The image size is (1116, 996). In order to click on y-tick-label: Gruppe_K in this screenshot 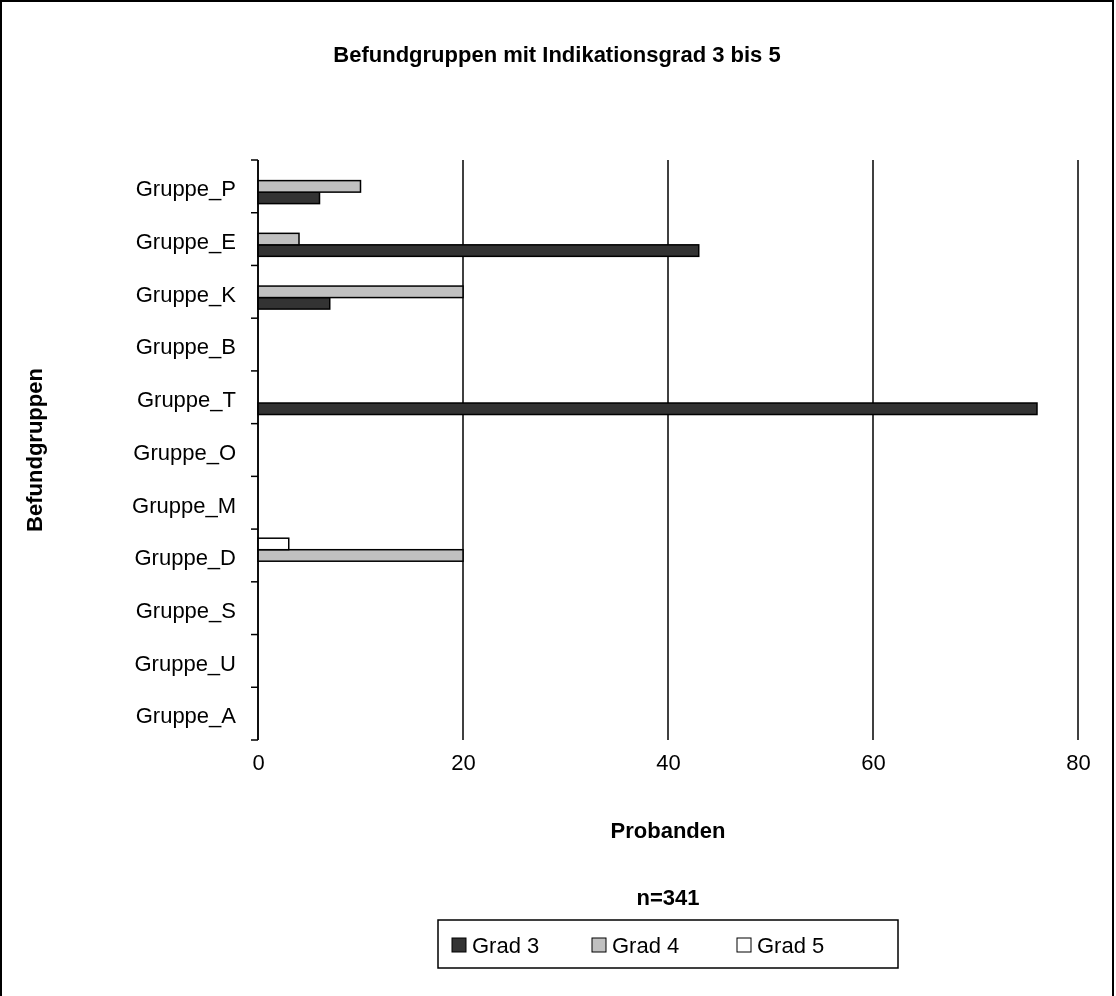, I will do `click(186, 294)`.